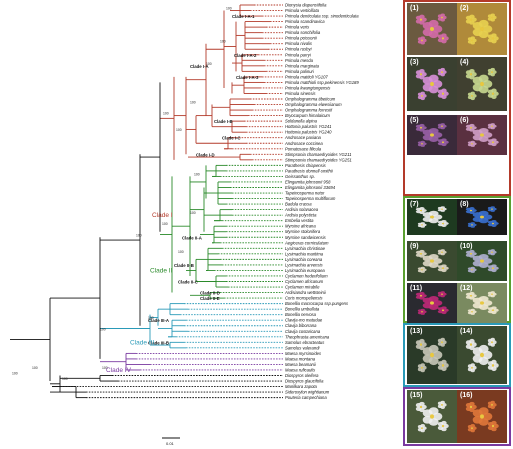  What do you see at coordinates (305, 270) in the screenshot?
I see `tip-label: Lysimachia europaea` at bounding box center [305, 270].